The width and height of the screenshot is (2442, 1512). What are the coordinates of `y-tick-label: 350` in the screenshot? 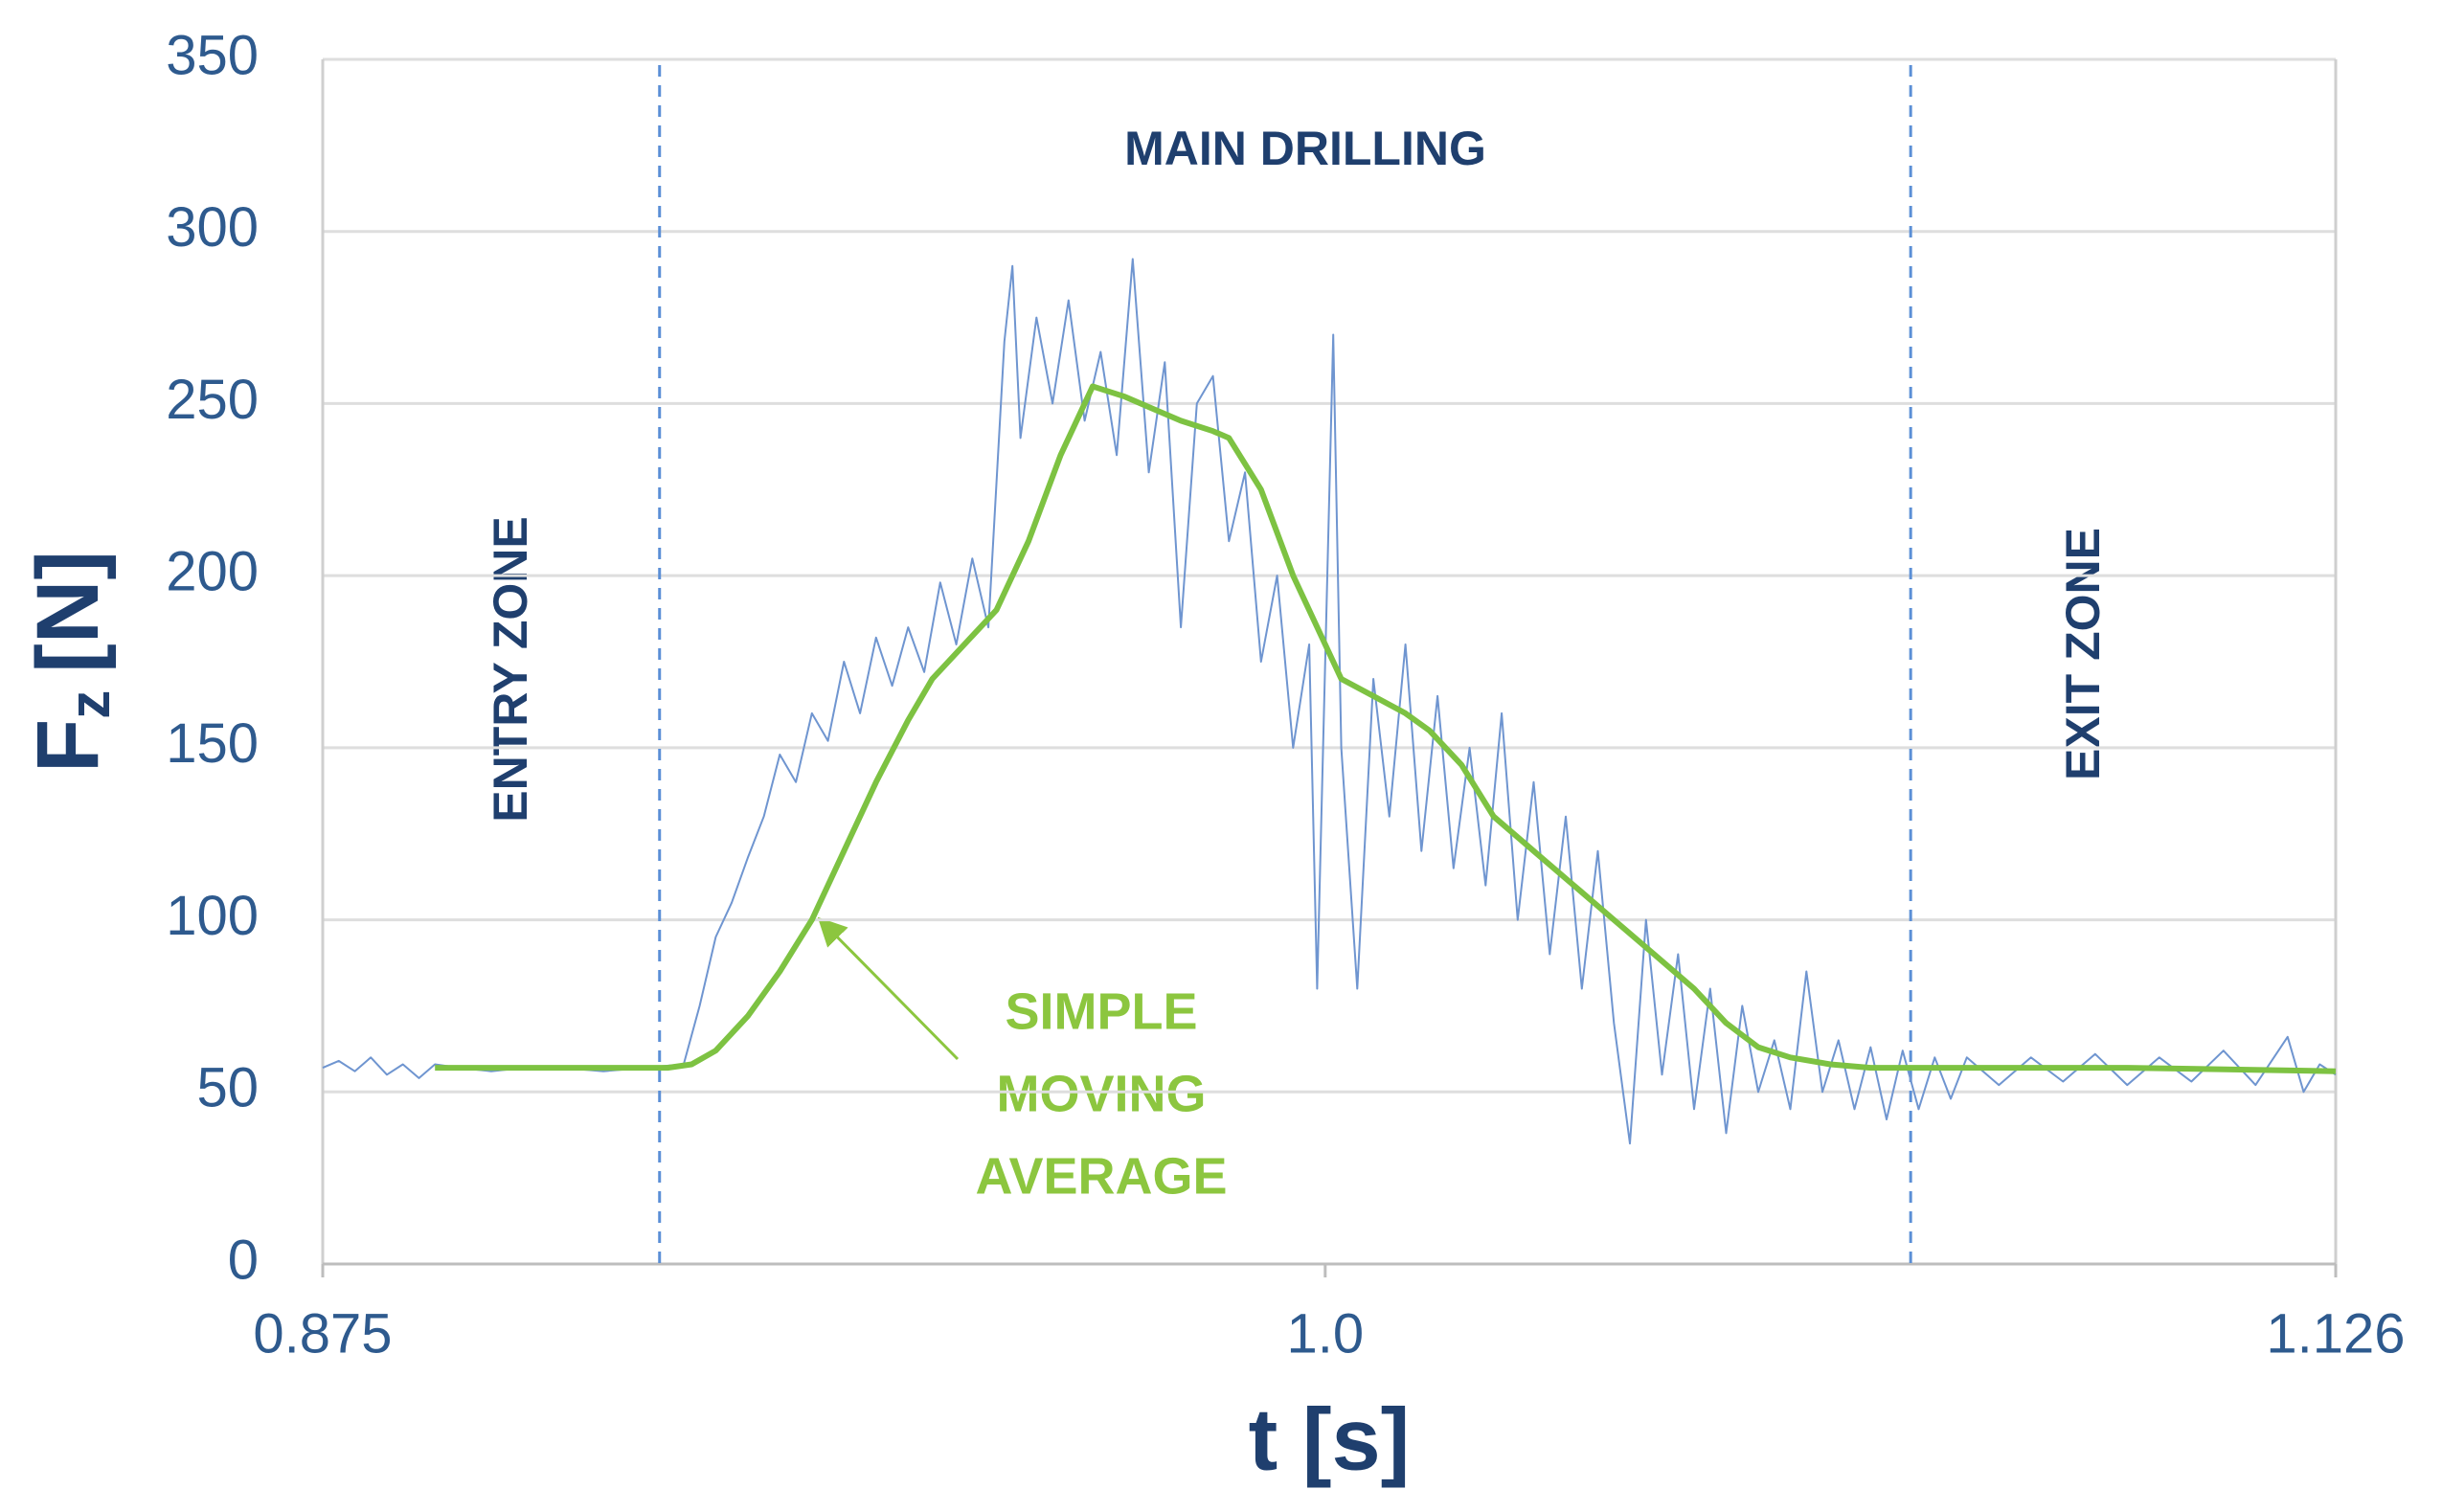 It's located at (212, 55).